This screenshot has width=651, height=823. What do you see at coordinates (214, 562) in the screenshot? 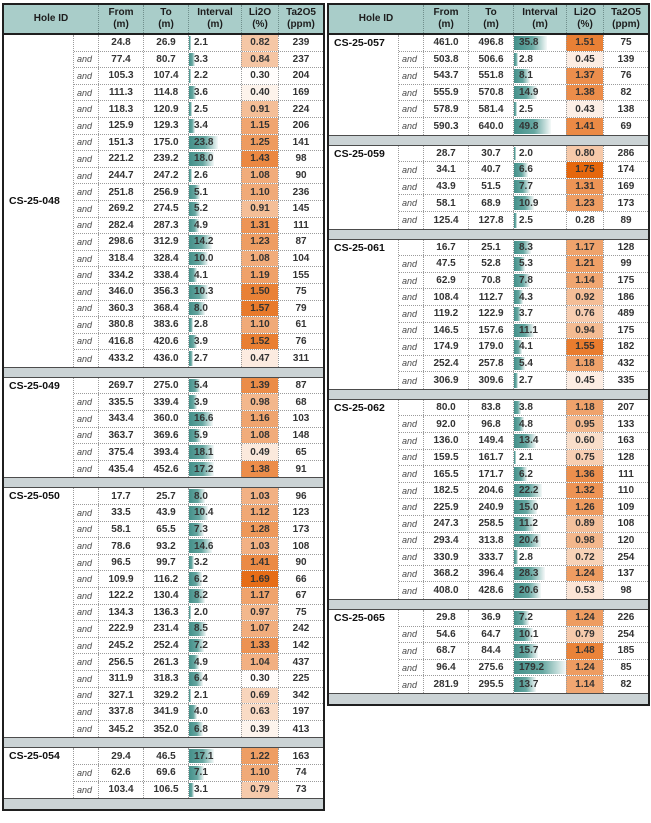
I see `interval-cell: 3.2` at bounding box center [214, 562].